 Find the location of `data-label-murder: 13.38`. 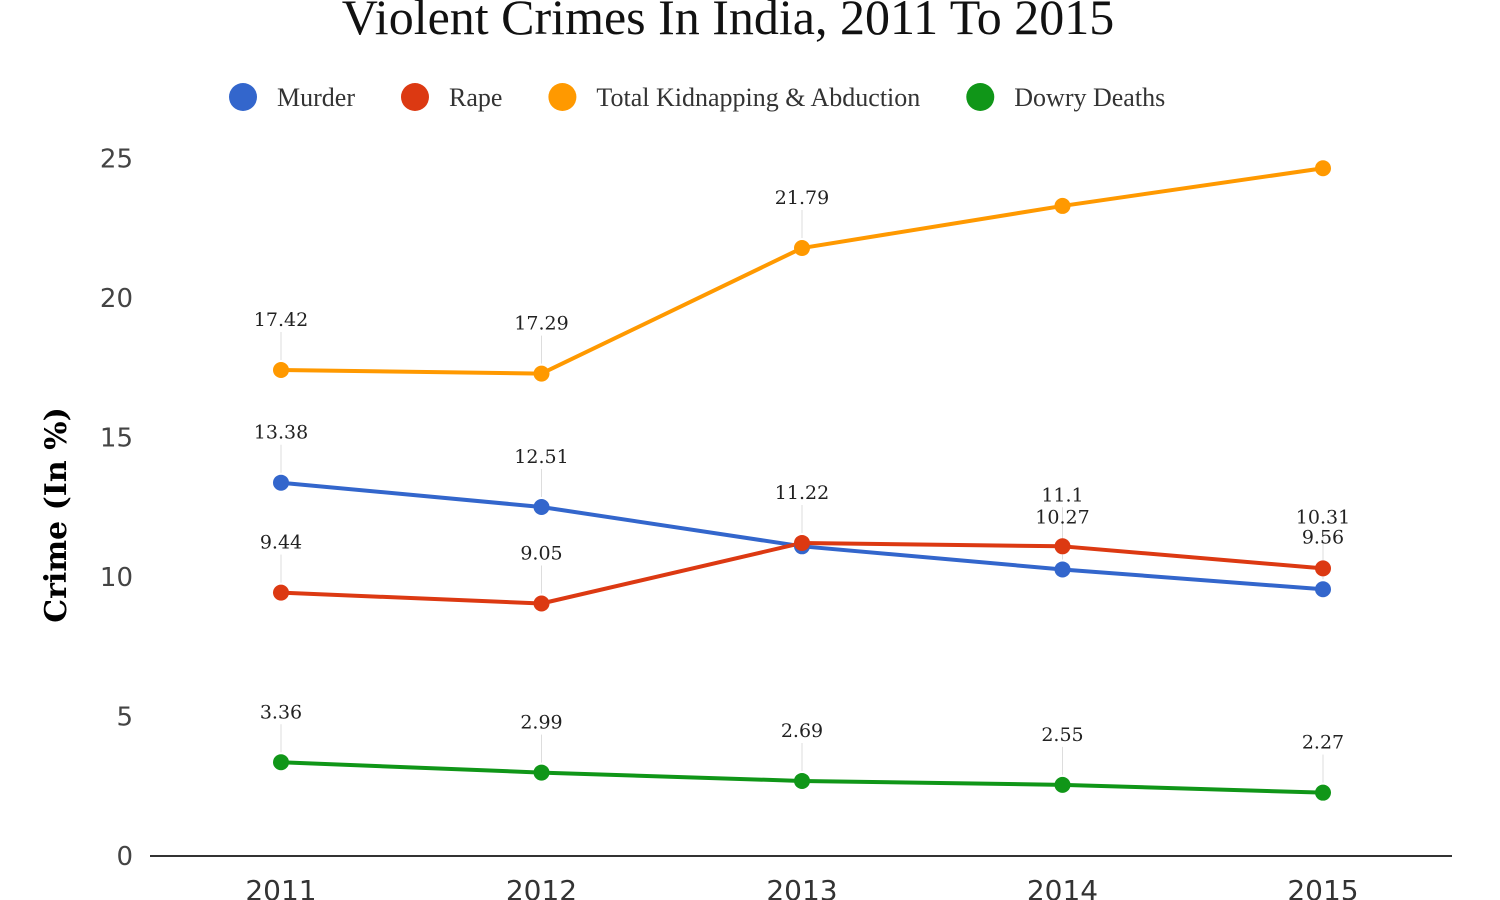

data-label-murder: 13.38 is located at coordinates (281, 433).